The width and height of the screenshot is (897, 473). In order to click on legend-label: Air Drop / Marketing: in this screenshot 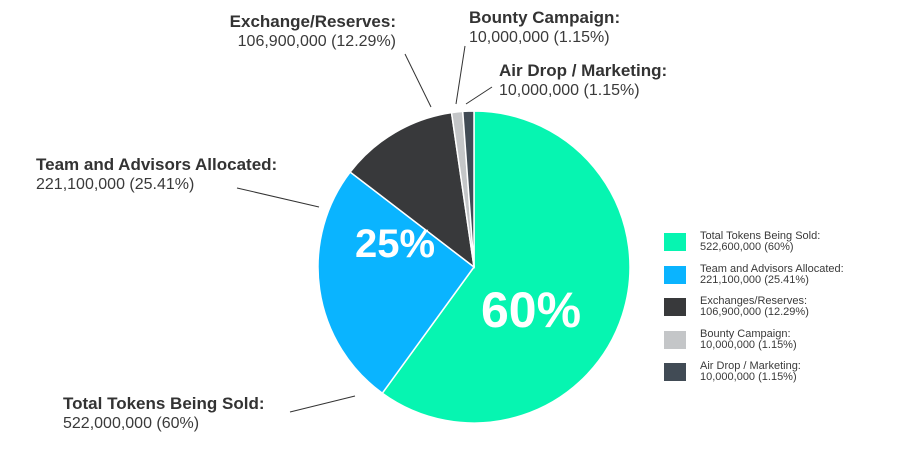, I will do `click(750, 366)`.